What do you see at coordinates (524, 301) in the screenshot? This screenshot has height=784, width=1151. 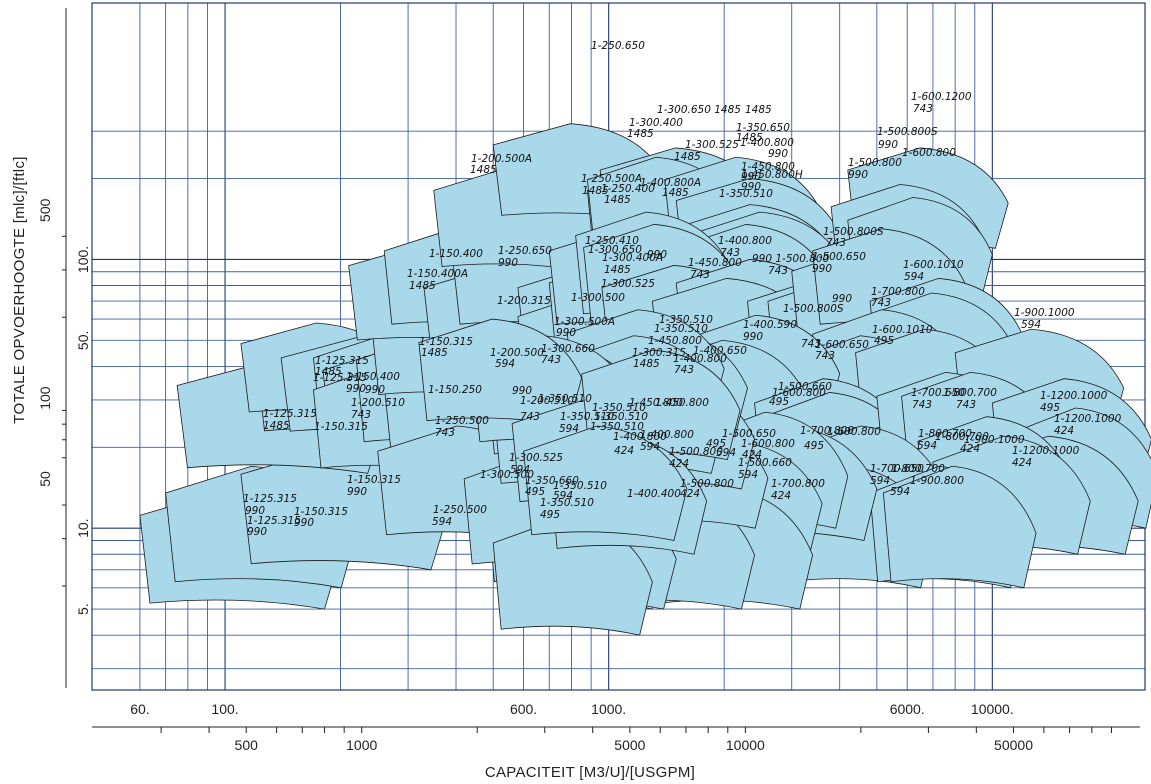 I see `pump-model-label: 1-200.315` at bounding box center [524, 301].